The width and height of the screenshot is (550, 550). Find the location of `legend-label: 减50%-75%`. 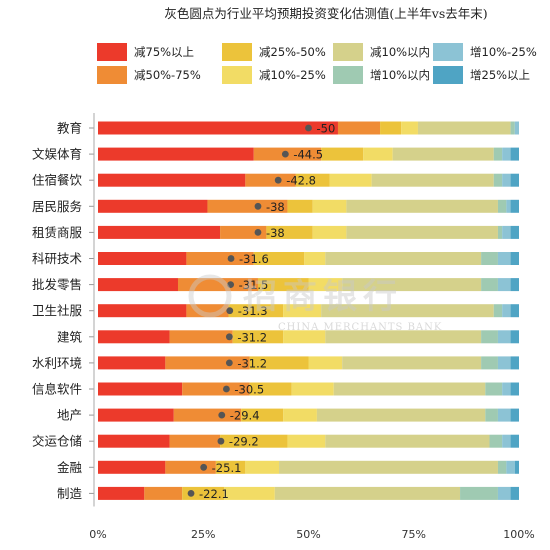

legend-label: 减50%-75% is located at coordinates (167, 75).